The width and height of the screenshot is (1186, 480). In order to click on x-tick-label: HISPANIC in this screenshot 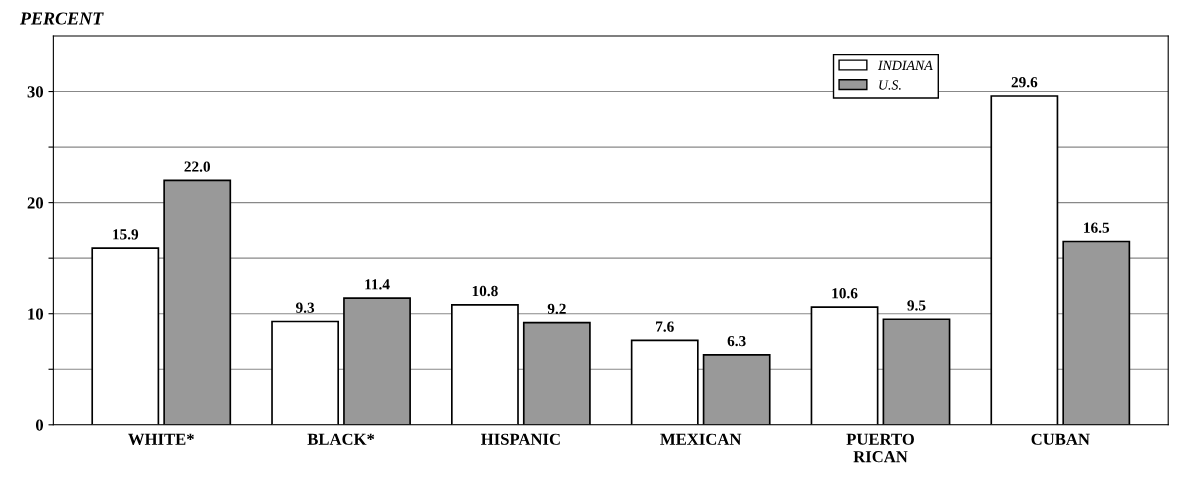, I will do `click(520, 439)`.